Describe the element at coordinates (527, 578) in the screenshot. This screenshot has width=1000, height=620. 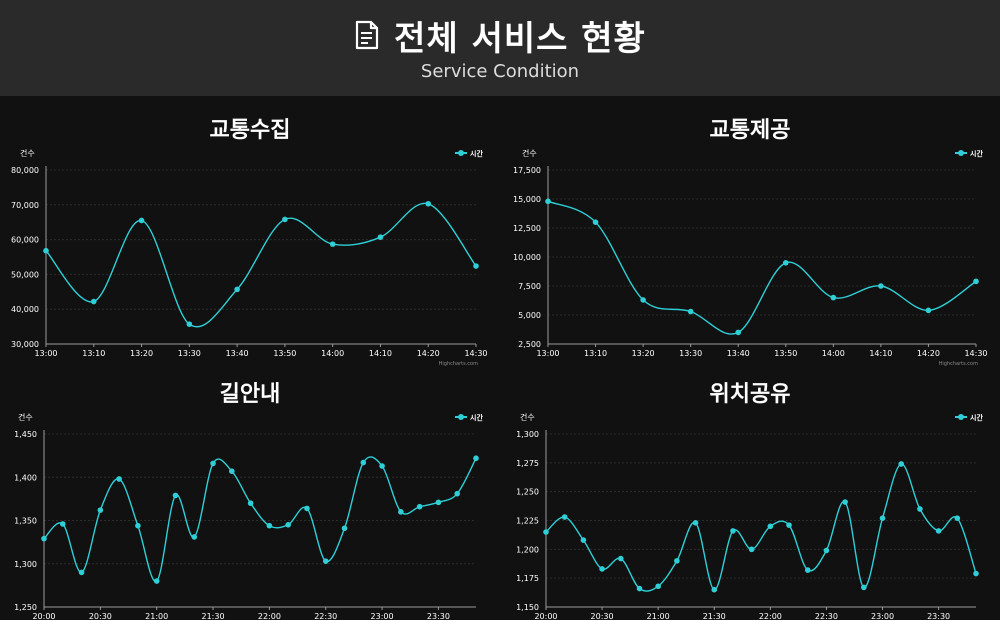
I see `y-tick-label: 1,175` at that location.